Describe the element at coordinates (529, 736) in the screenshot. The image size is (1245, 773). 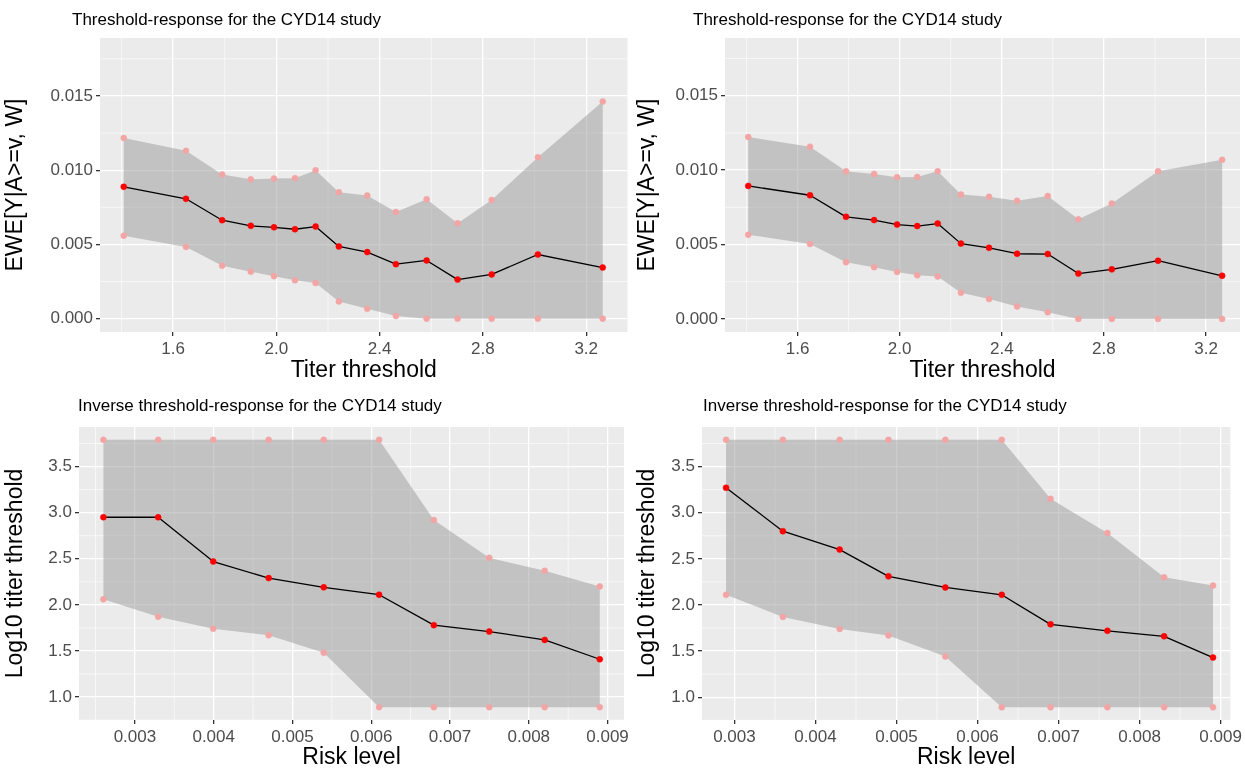
I see `x-tick-label: 0.008` at that location.